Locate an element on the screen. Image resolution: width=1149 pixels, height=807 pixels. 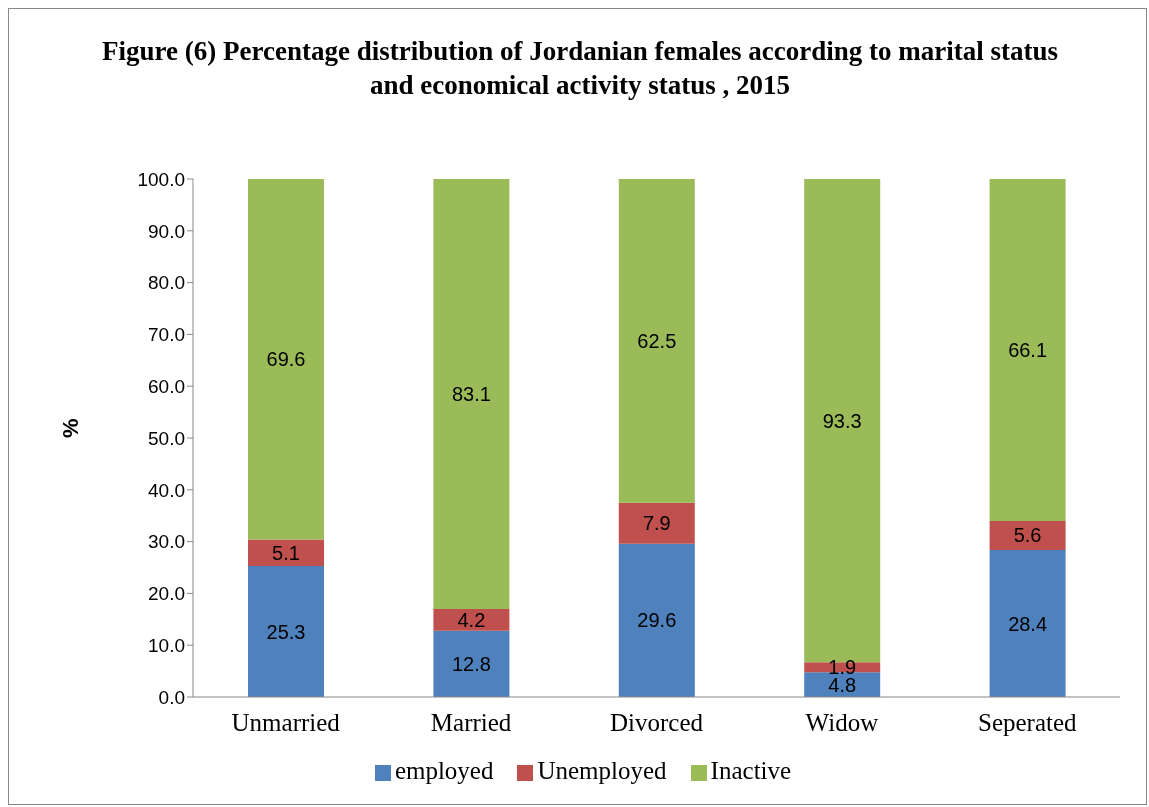
x-tick-label: Divorced is located at coordinates (656, 722).